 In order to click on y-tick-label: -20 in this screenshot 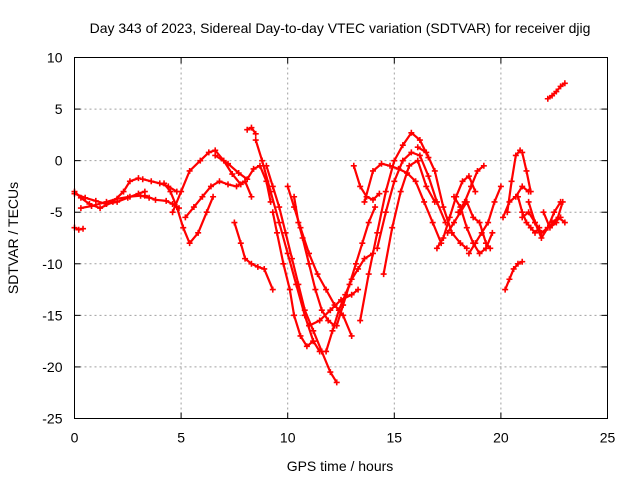, I will do `click(52, 367)`.